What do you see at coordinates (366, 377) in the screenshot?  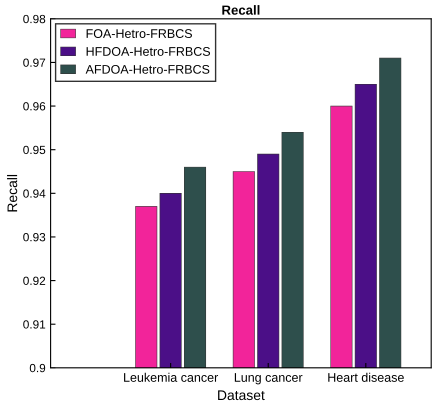 I see `x-tick-label: Heart disease` at bounding box center [366, 377].